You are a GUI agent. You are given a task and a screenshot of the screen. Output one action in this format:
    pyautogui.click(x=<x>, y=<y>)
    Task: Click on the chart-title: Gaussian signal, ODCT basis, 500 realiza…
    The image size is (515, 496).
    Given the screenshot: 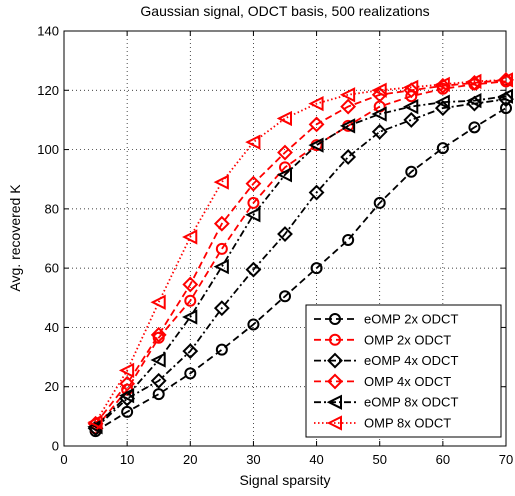 What is the action you would take?
    pyautogui.click(x=284, y=11)
    